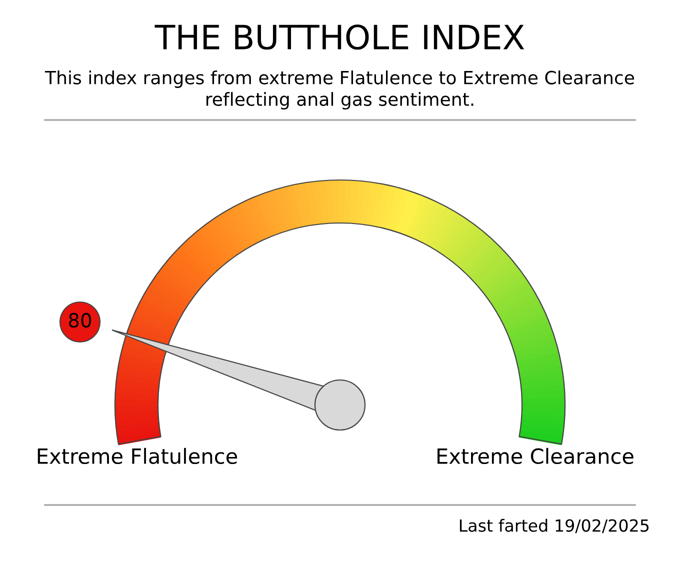  What do you see at coordinates (80, 320) in the screenshot?
I see `data-label: 80` at bounding box center [80, 320].